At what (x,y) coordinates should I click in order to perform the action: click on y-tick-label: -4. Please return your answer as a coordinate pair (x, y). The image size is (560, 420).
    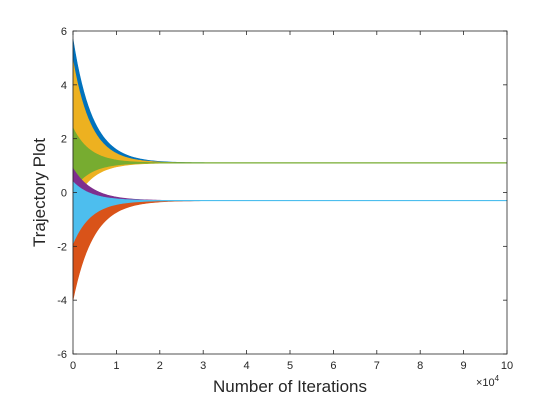
    Looking at the image, I should click on (62, 301).